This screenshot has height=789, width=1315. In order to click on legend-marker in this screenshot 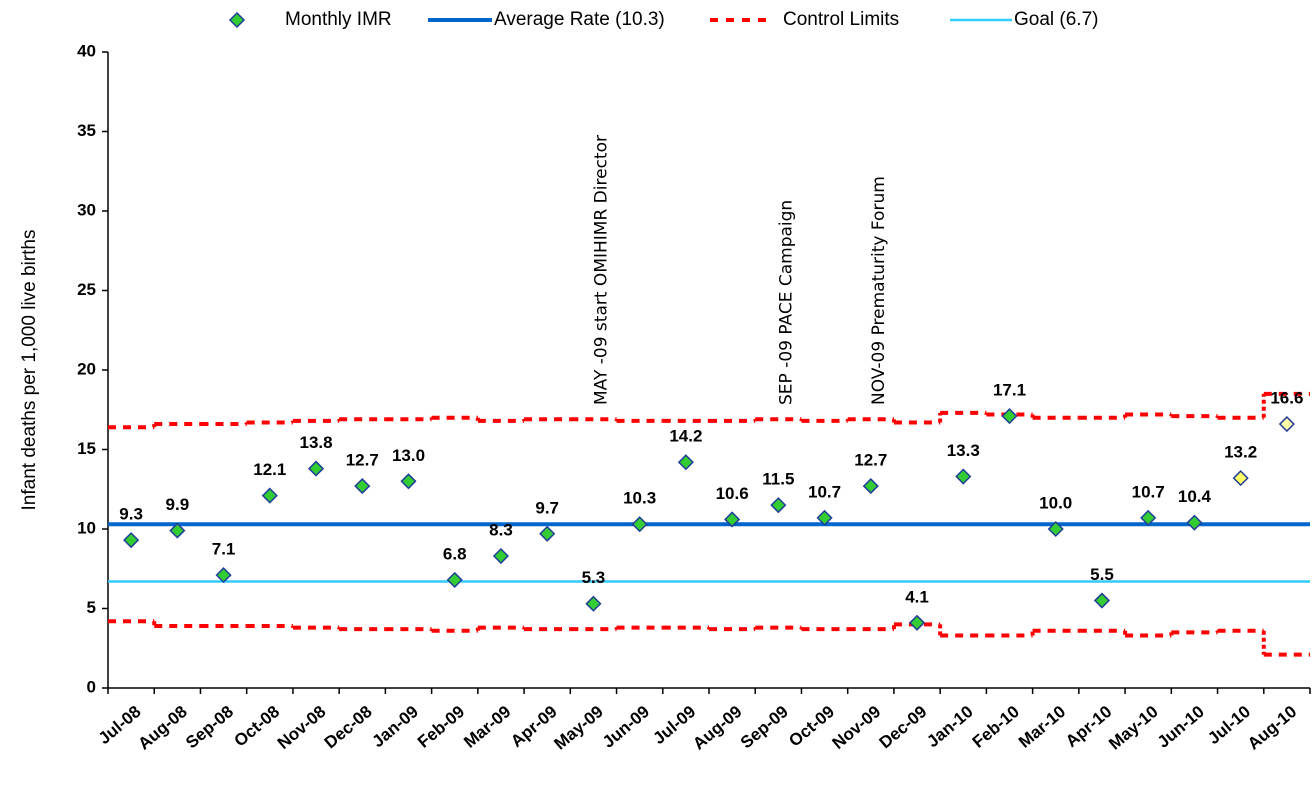, I will do `click(237, 20)`.